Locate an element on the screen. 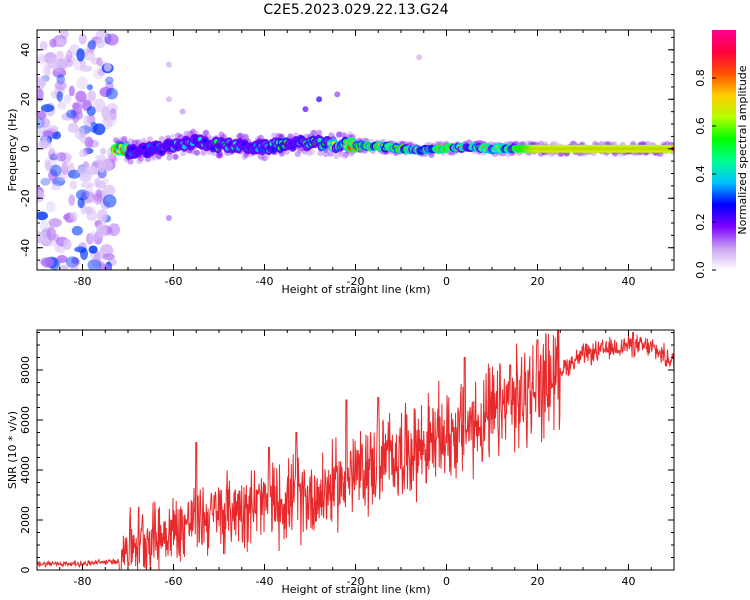  snr-xtick-label: 40 is located at coordinates (629, 581).